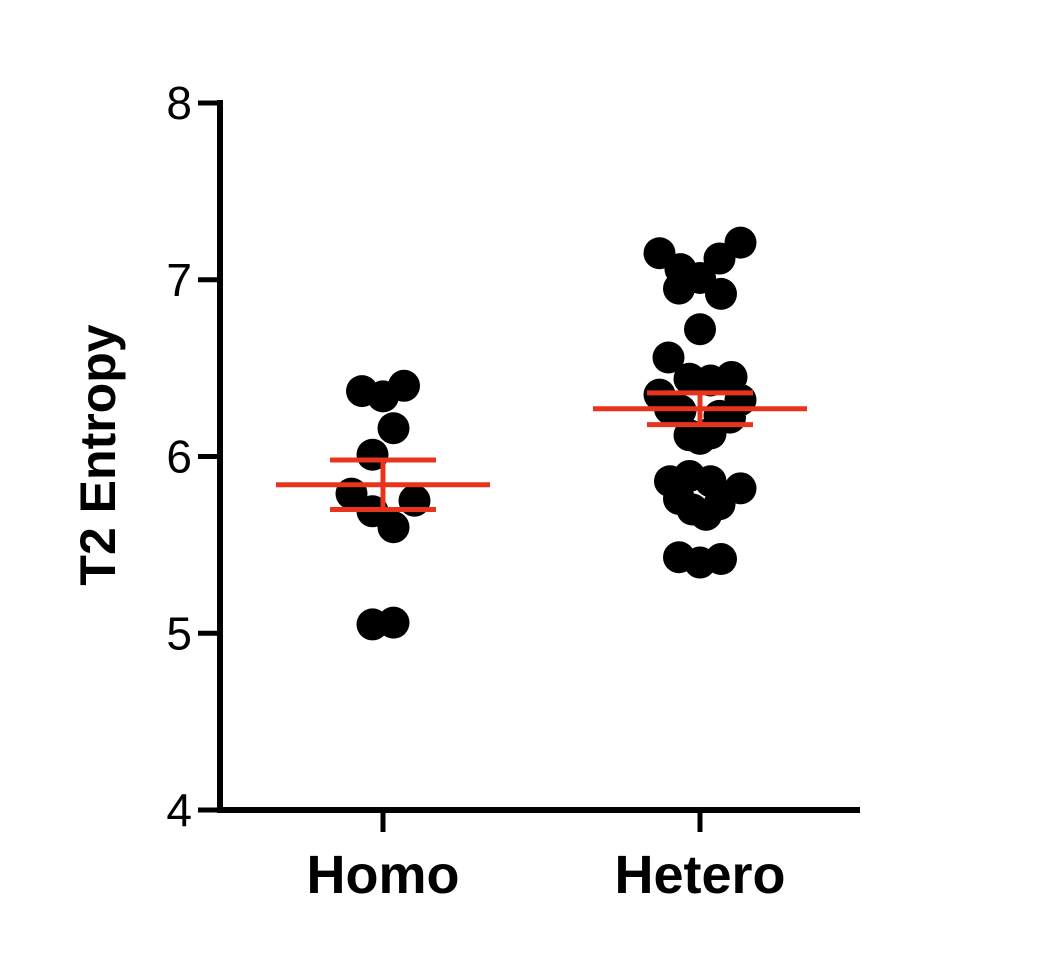  I want to click on y-tick-label: 6, so click(179, 457).